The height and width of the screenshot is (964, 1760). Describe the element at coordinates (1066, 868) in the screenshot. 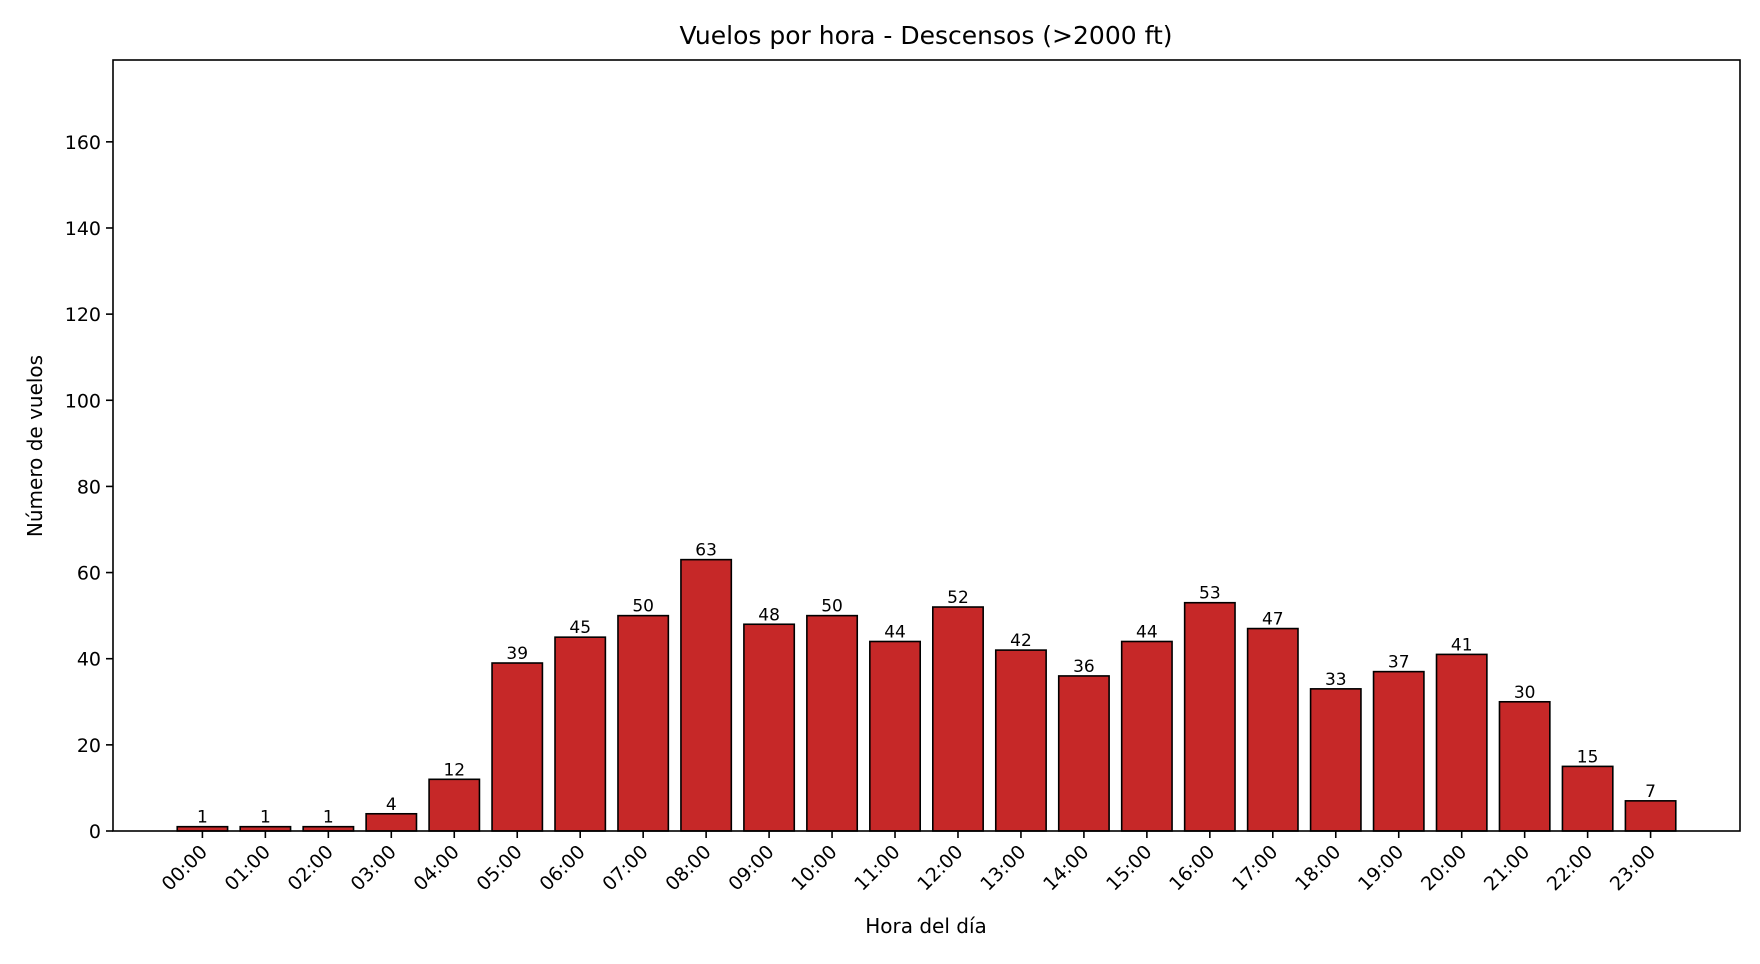

I see `x-tick-label: 14:00` at that location.